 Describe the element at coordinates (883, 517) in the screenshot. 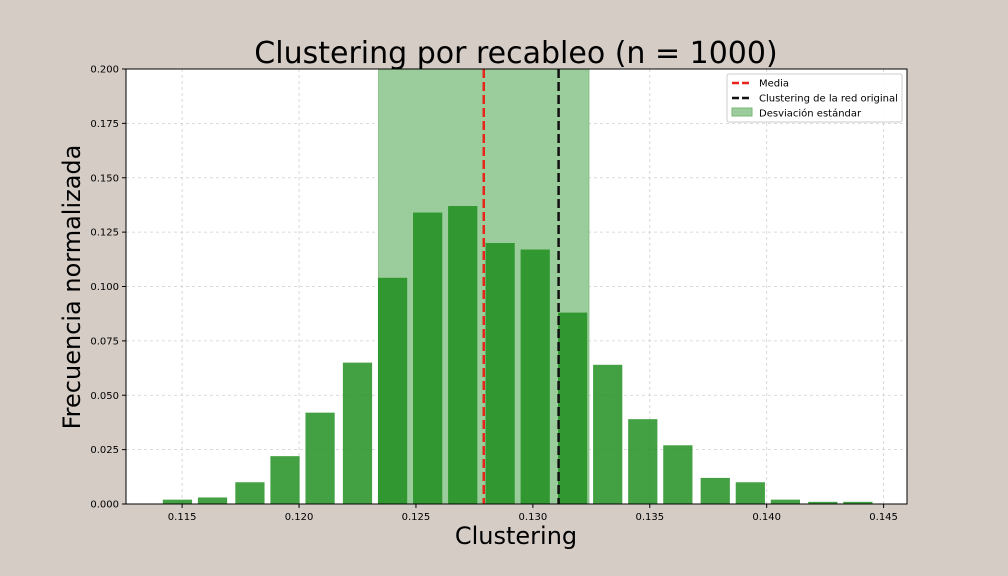

I see `x-tick-label: 0.145` at that location.